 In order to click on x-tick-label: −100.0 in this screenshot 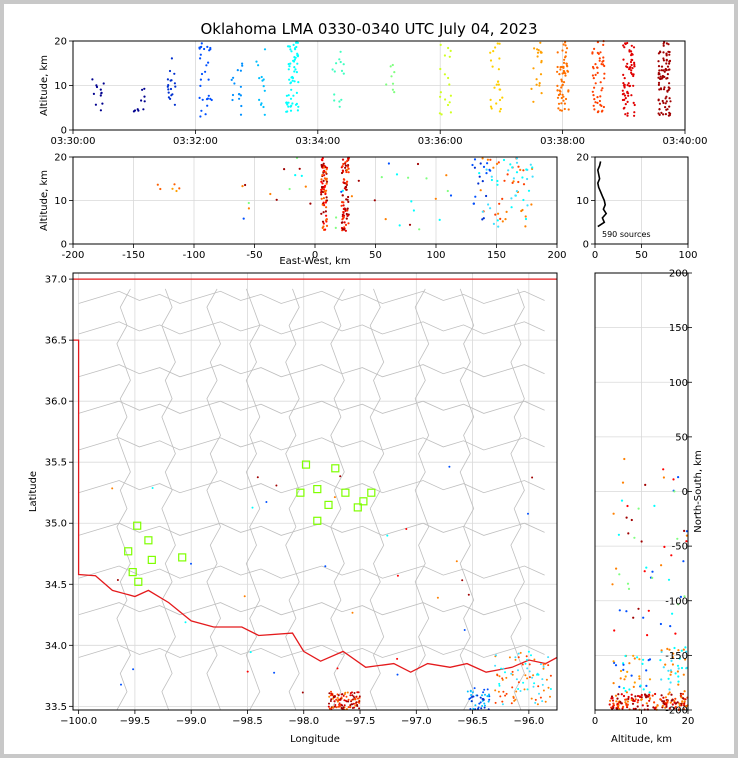, I will do `click(78, 721)`.